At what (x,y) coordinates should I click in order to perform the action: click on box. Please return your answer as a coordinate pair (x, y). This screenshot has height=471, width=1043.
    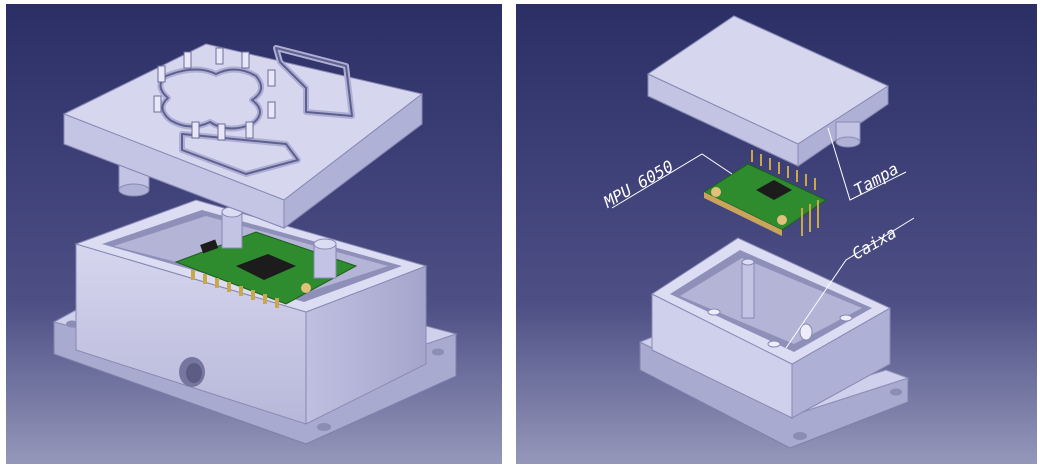
    Looking at the image, I should click on (774, 343).